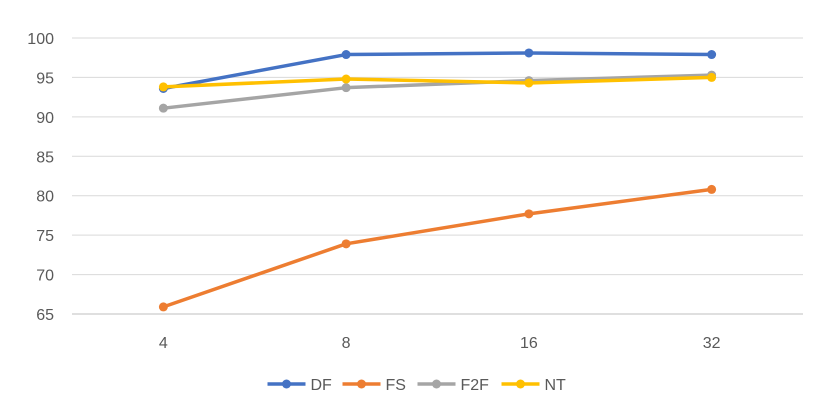 The width and height of the screenshot is (830, 414). Describe the element at coordinates (556, 385) in the screenshot. I see `legend-label: NT` at that location.